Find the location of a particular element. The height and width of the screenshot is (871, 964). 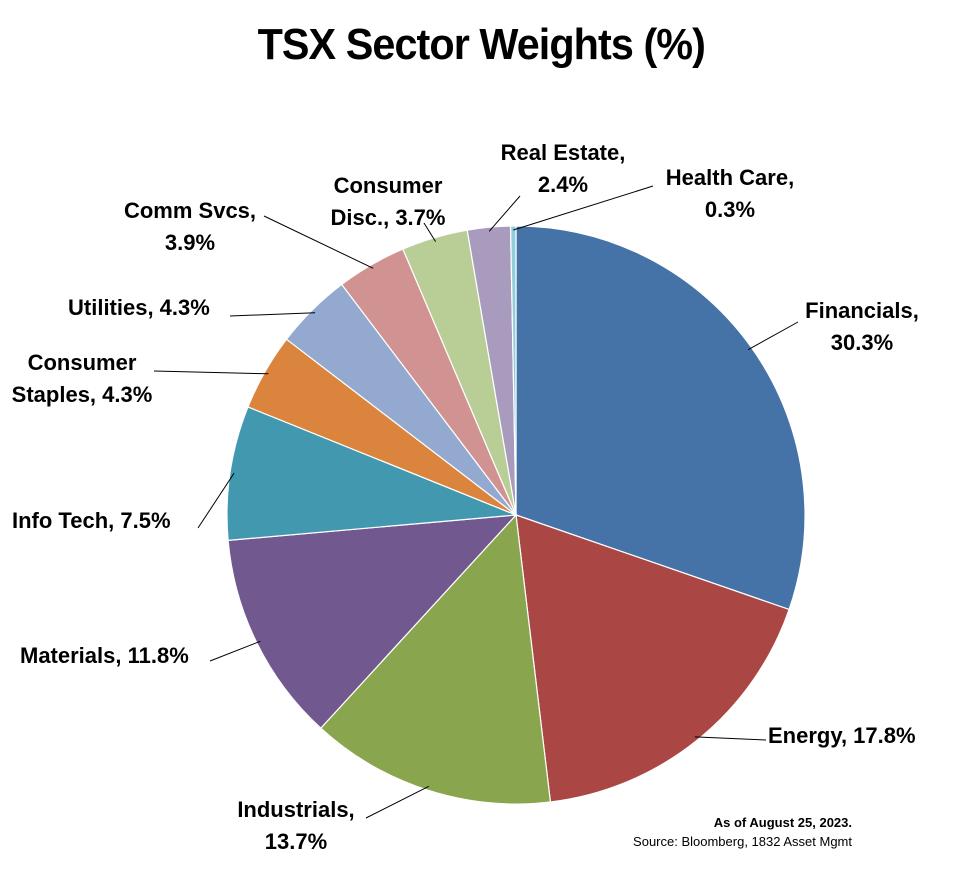

leader-line-consumer-staples is located at coordinates (211, 372).